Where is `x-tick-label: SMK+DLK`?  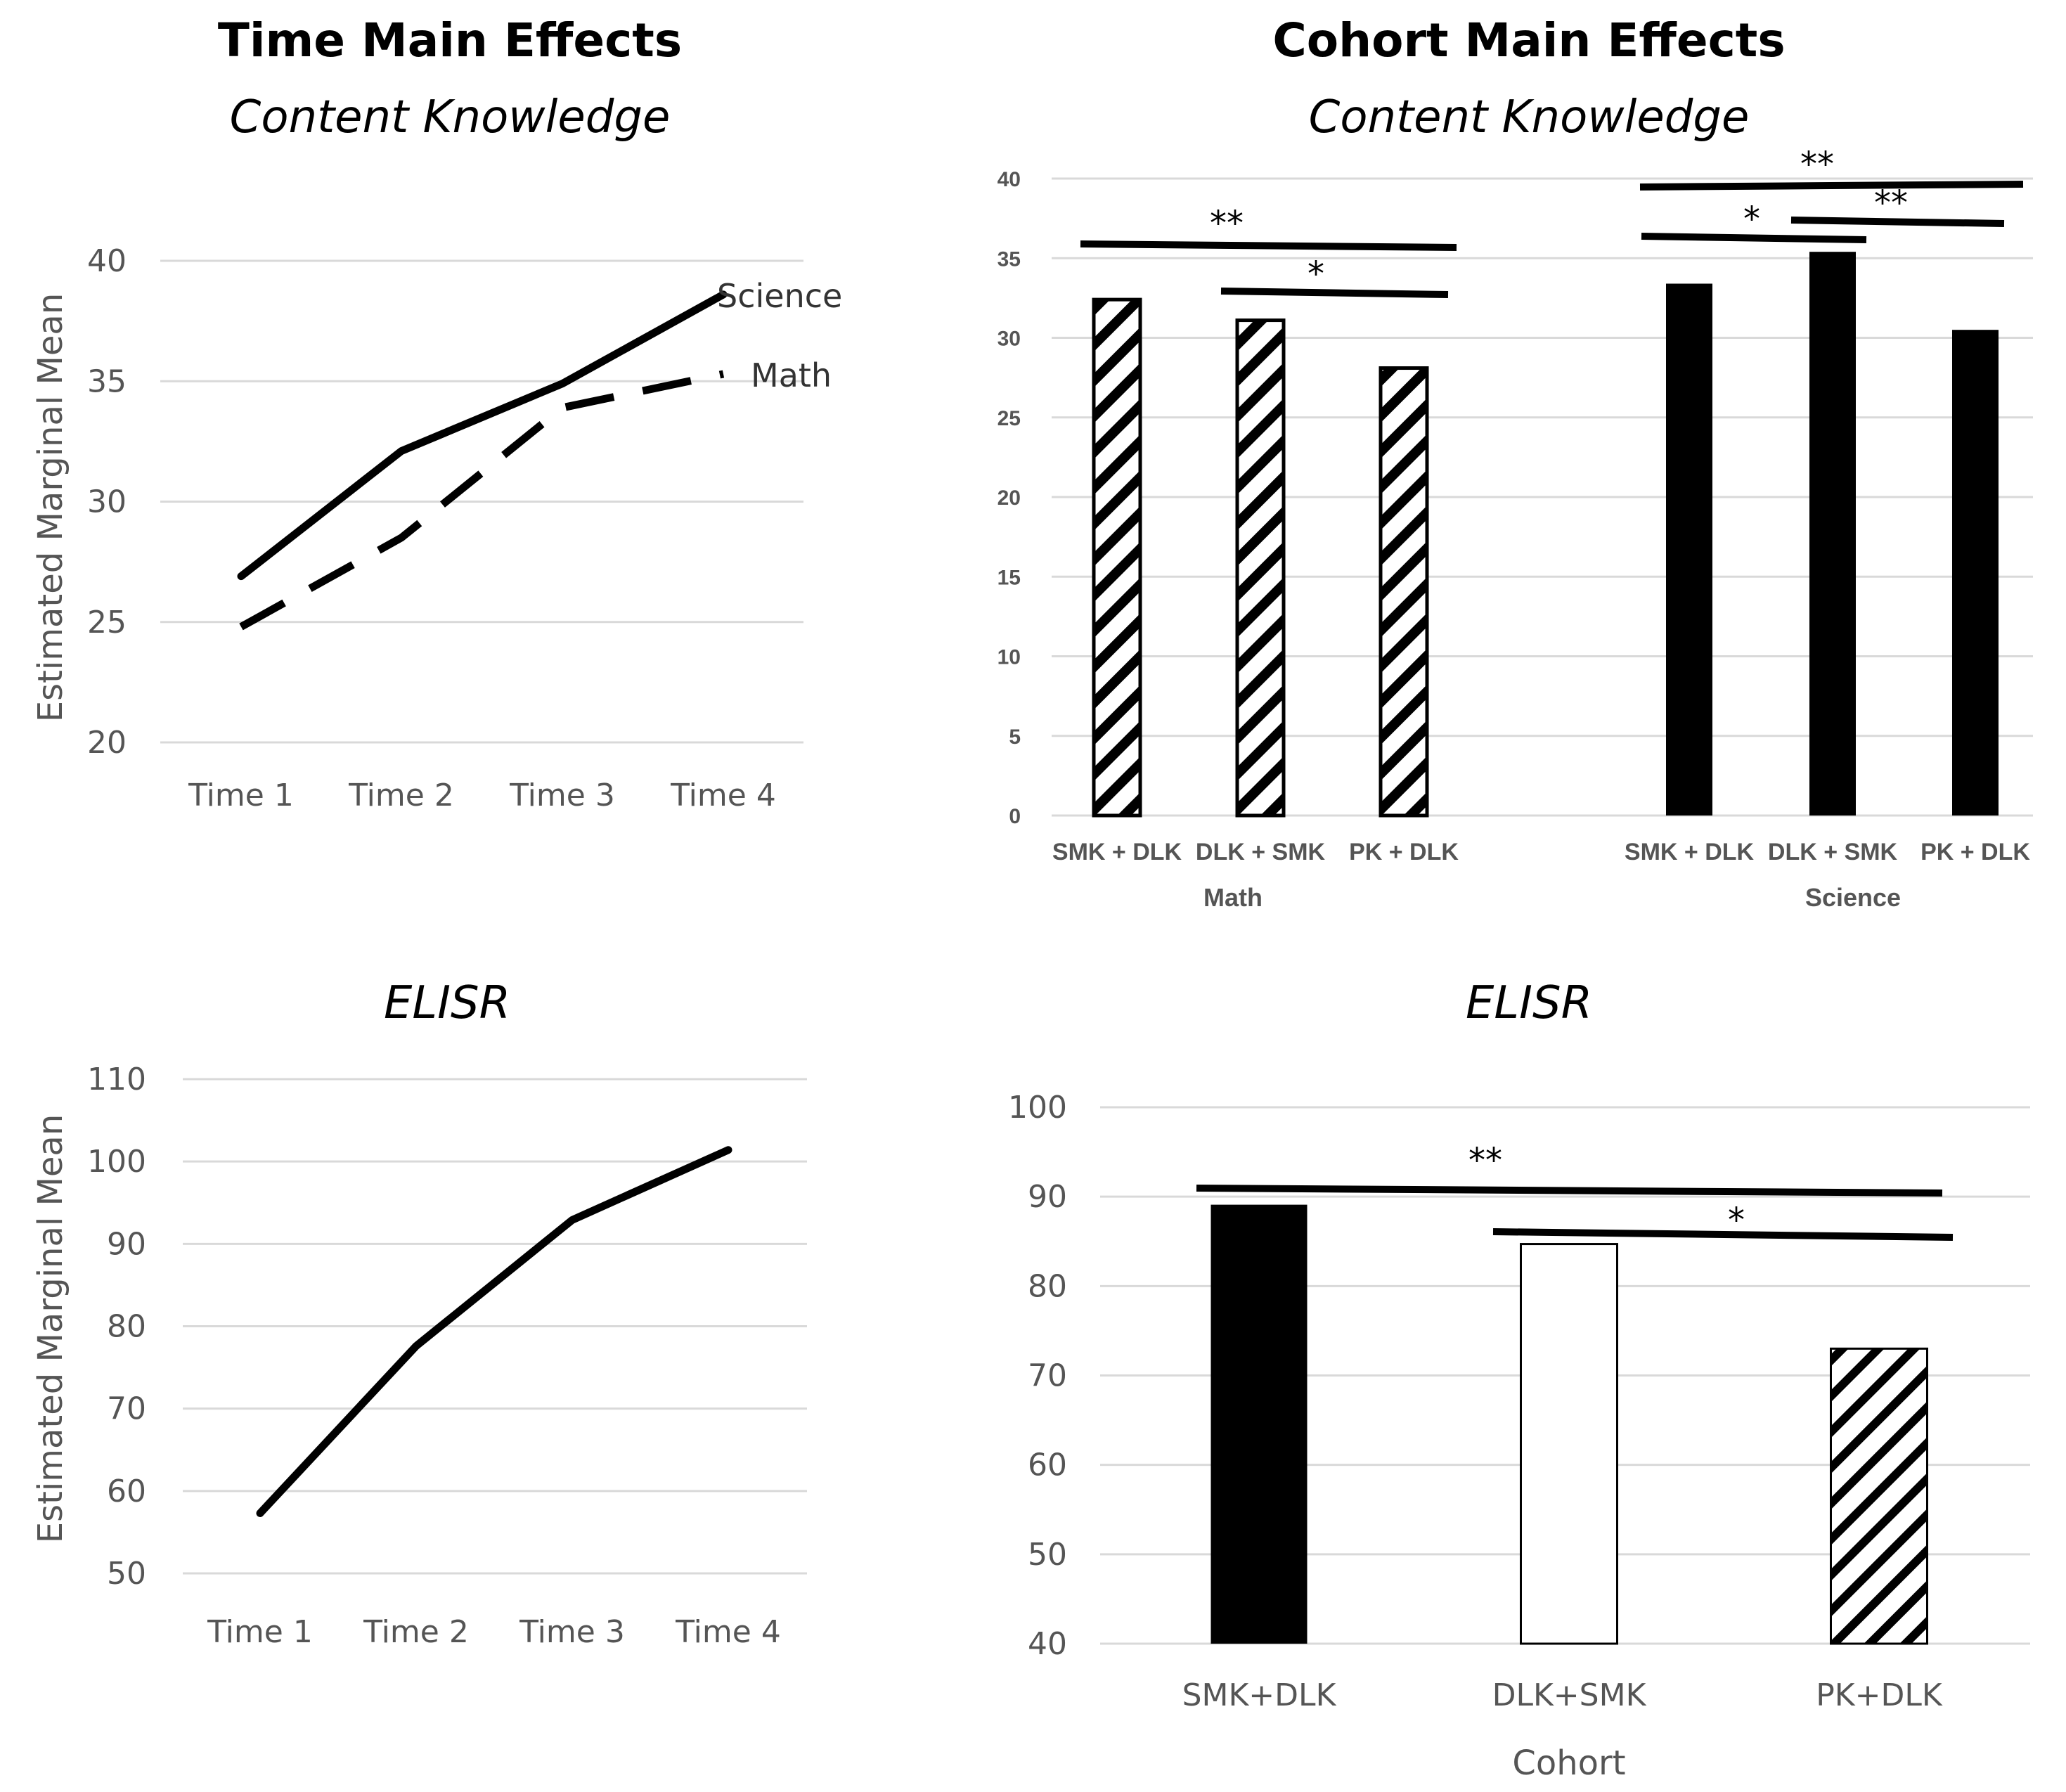
x-tick-label: SMK+DLK is located at coordinates (1259, 1695).